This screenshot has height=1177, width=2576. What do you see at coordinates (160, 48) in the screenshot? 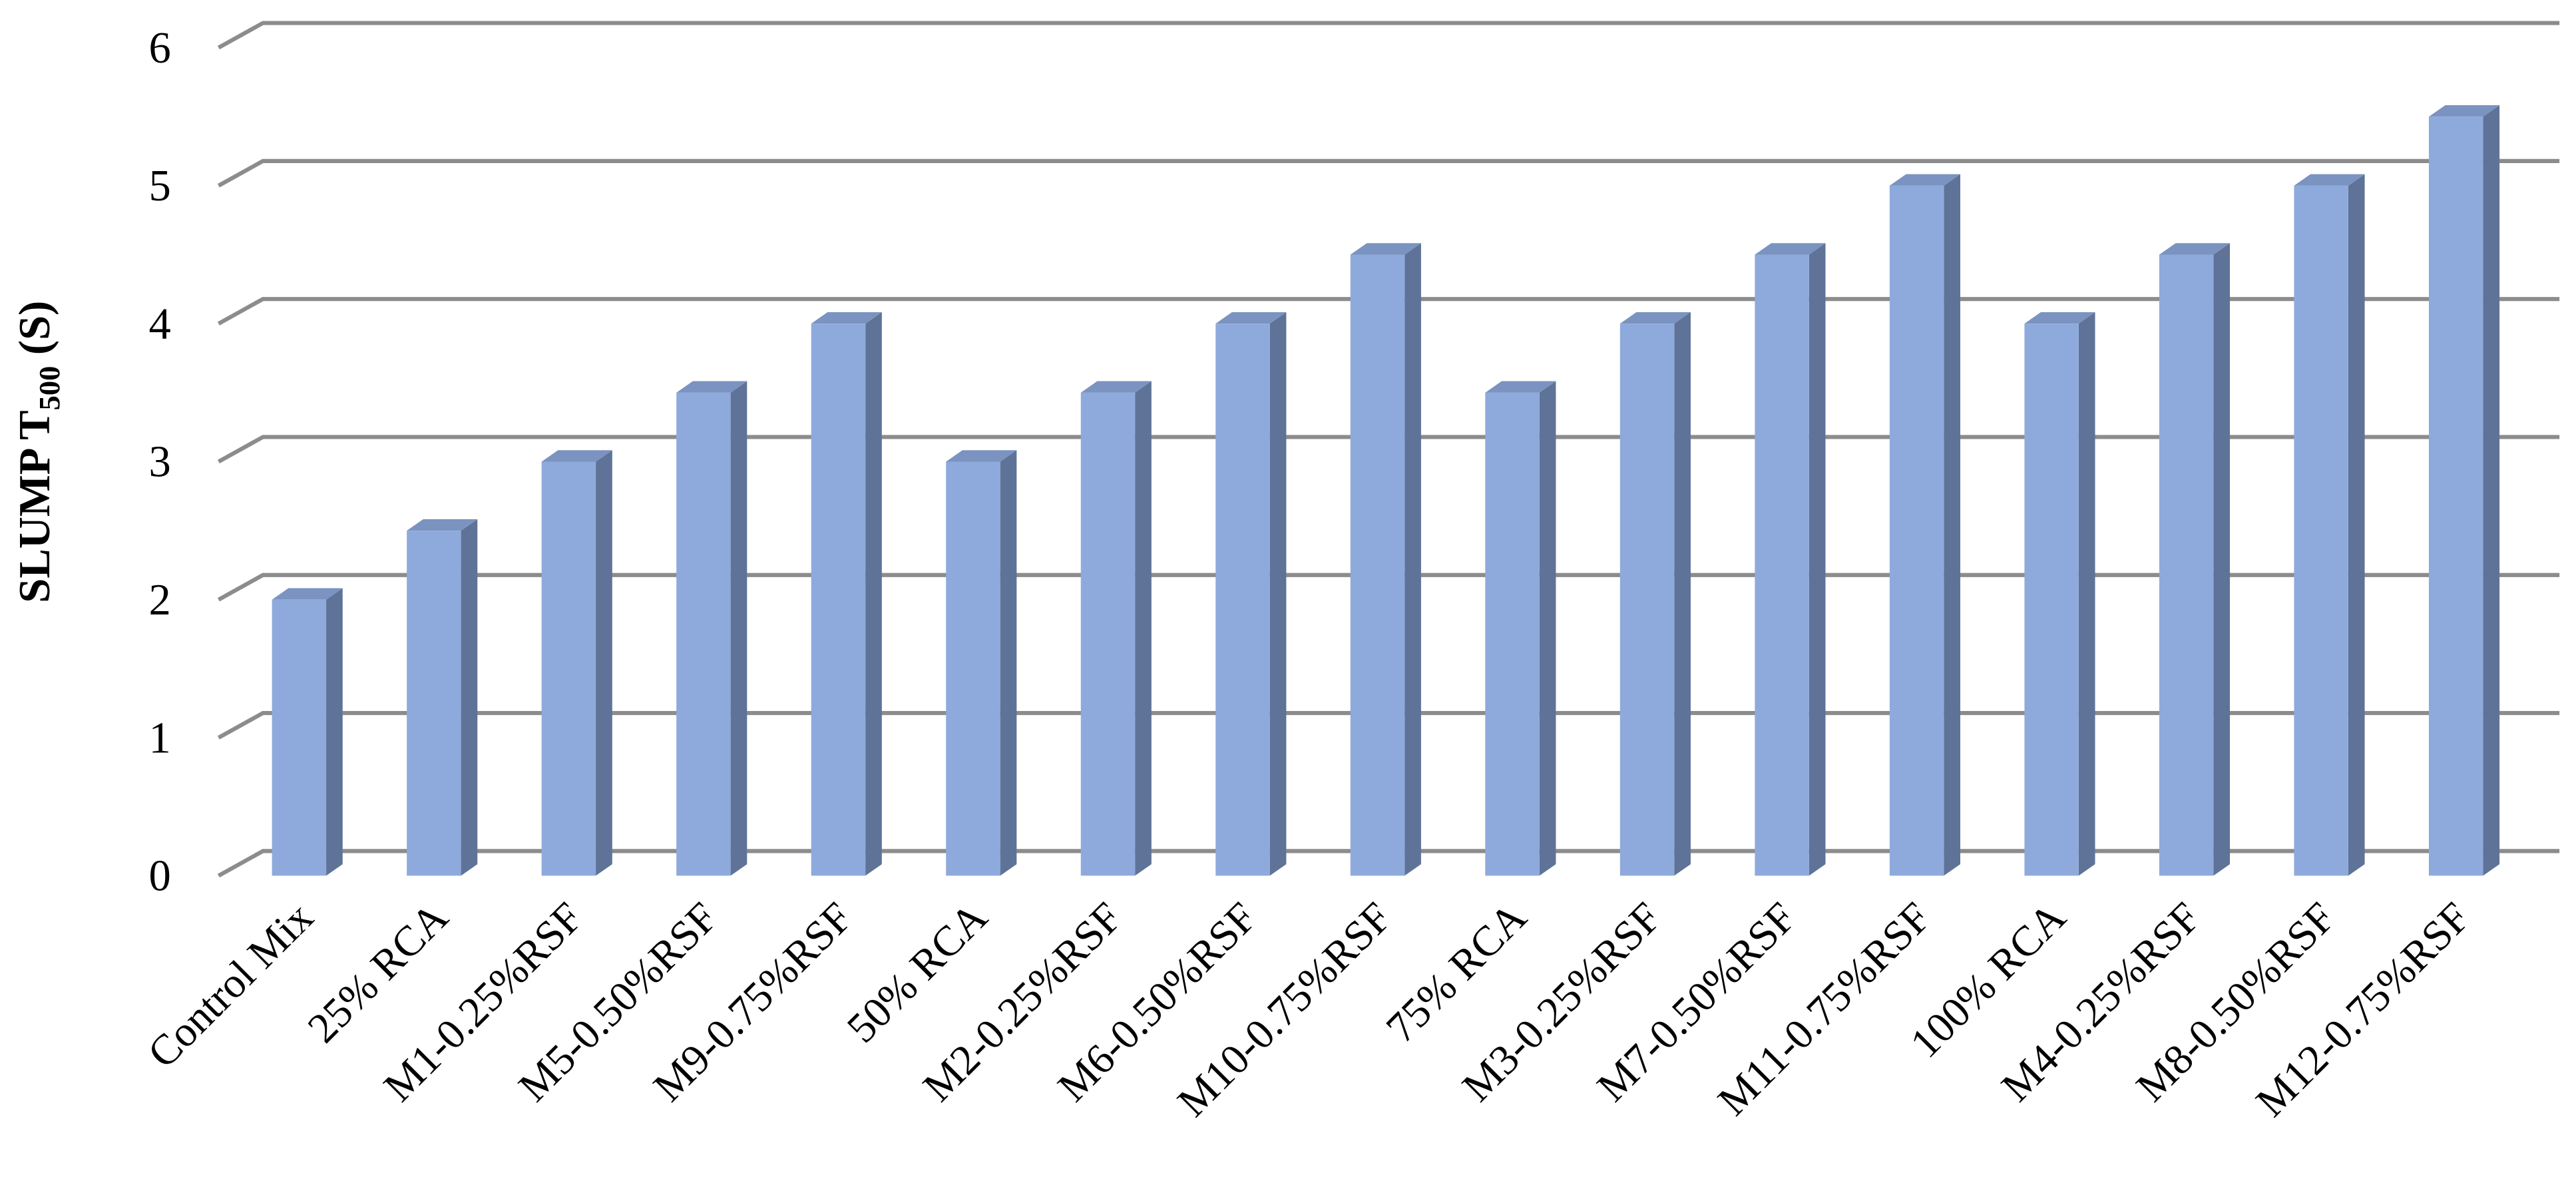
I see `y-tick-label: 6` at bounding box center [160, 48].